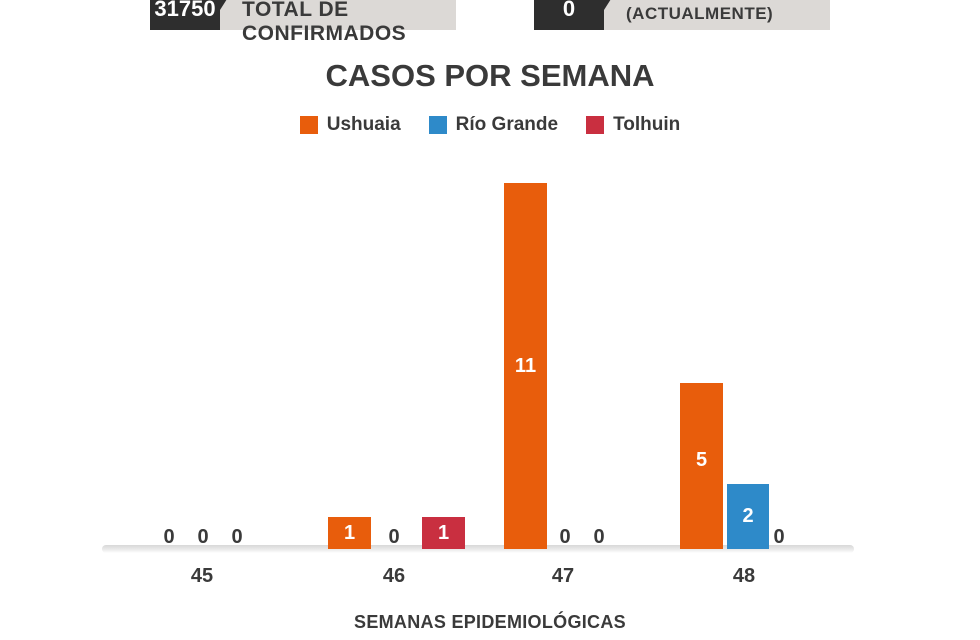 The height and width of the screenshot is (640, 980). I want to click on legend-item-ushuaia: Ushuaia, so click(350, 125).